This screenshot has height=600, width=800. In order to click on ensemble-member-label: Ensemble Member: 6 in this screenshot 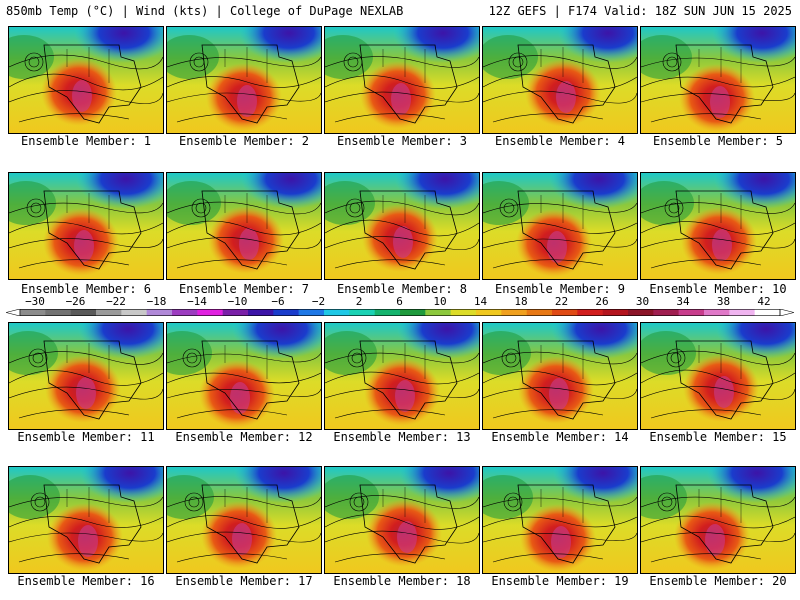, I will do `click(86, 289)`.